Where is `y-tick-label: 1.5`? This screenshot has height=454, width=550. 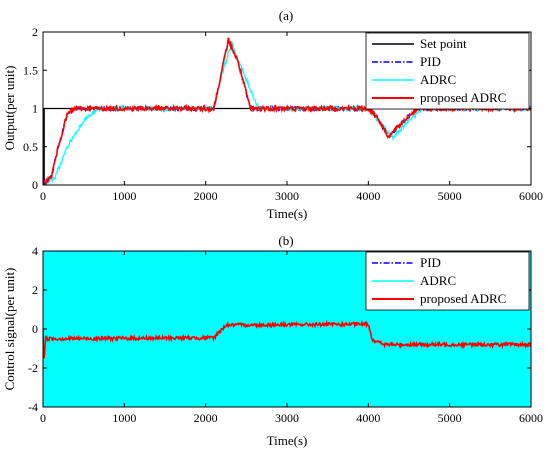
y-tick-label: 1.5 is located at coordinates (30, 70).